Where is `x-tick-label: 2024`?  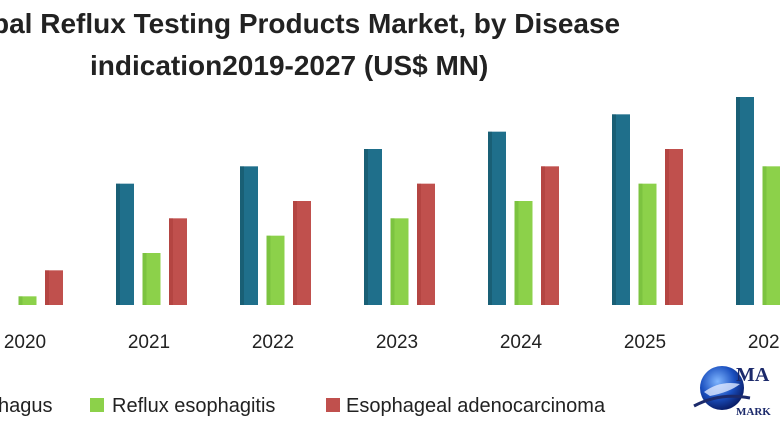
x-tick-label: 2024 is located at coordinates (521, 342).